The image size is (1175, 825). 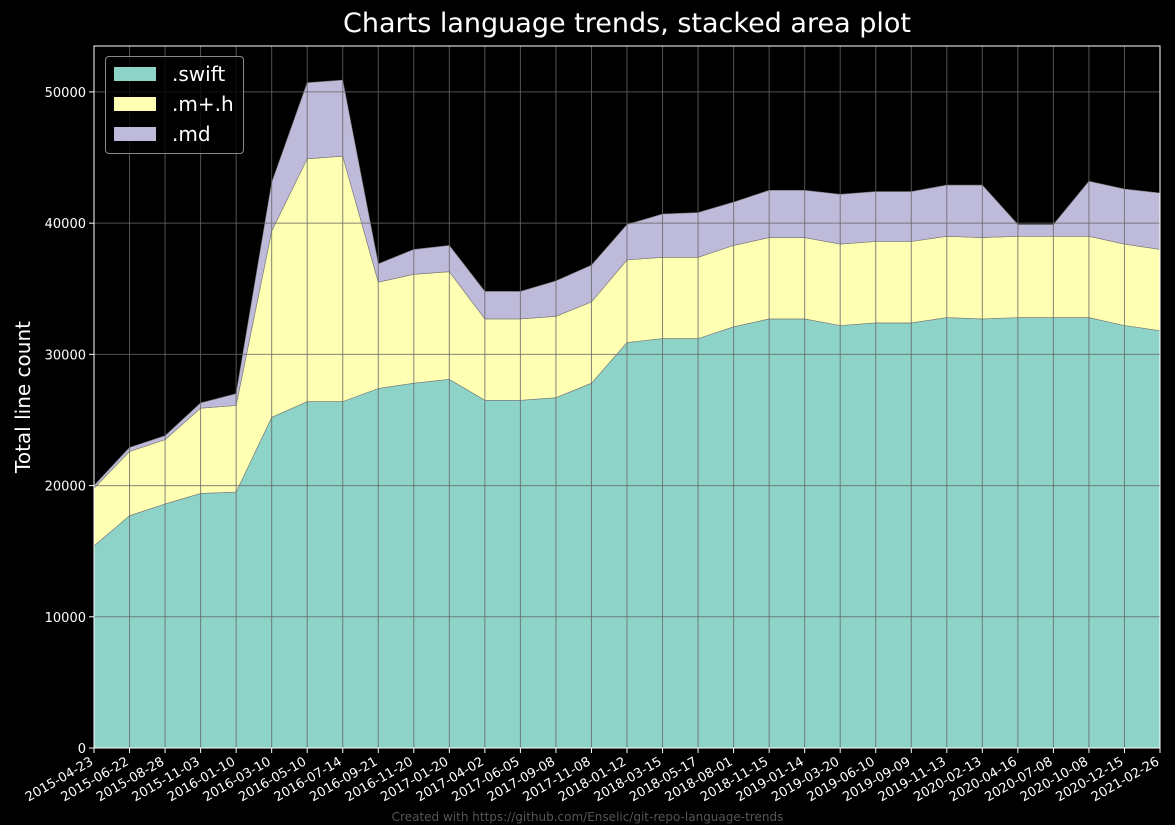 I want to click on legend-item-mh: .m+.h, so click(x=174, y=104).